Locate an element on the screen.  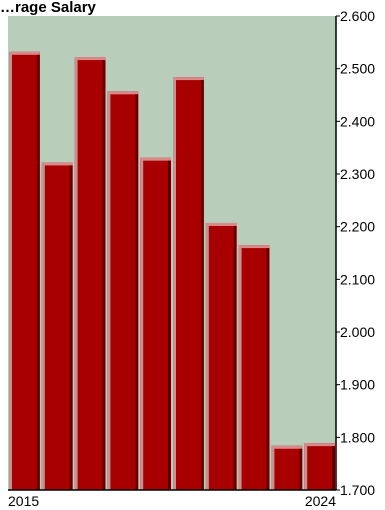
y-tick-label: 2.200 is located at coordinates (357, 227).